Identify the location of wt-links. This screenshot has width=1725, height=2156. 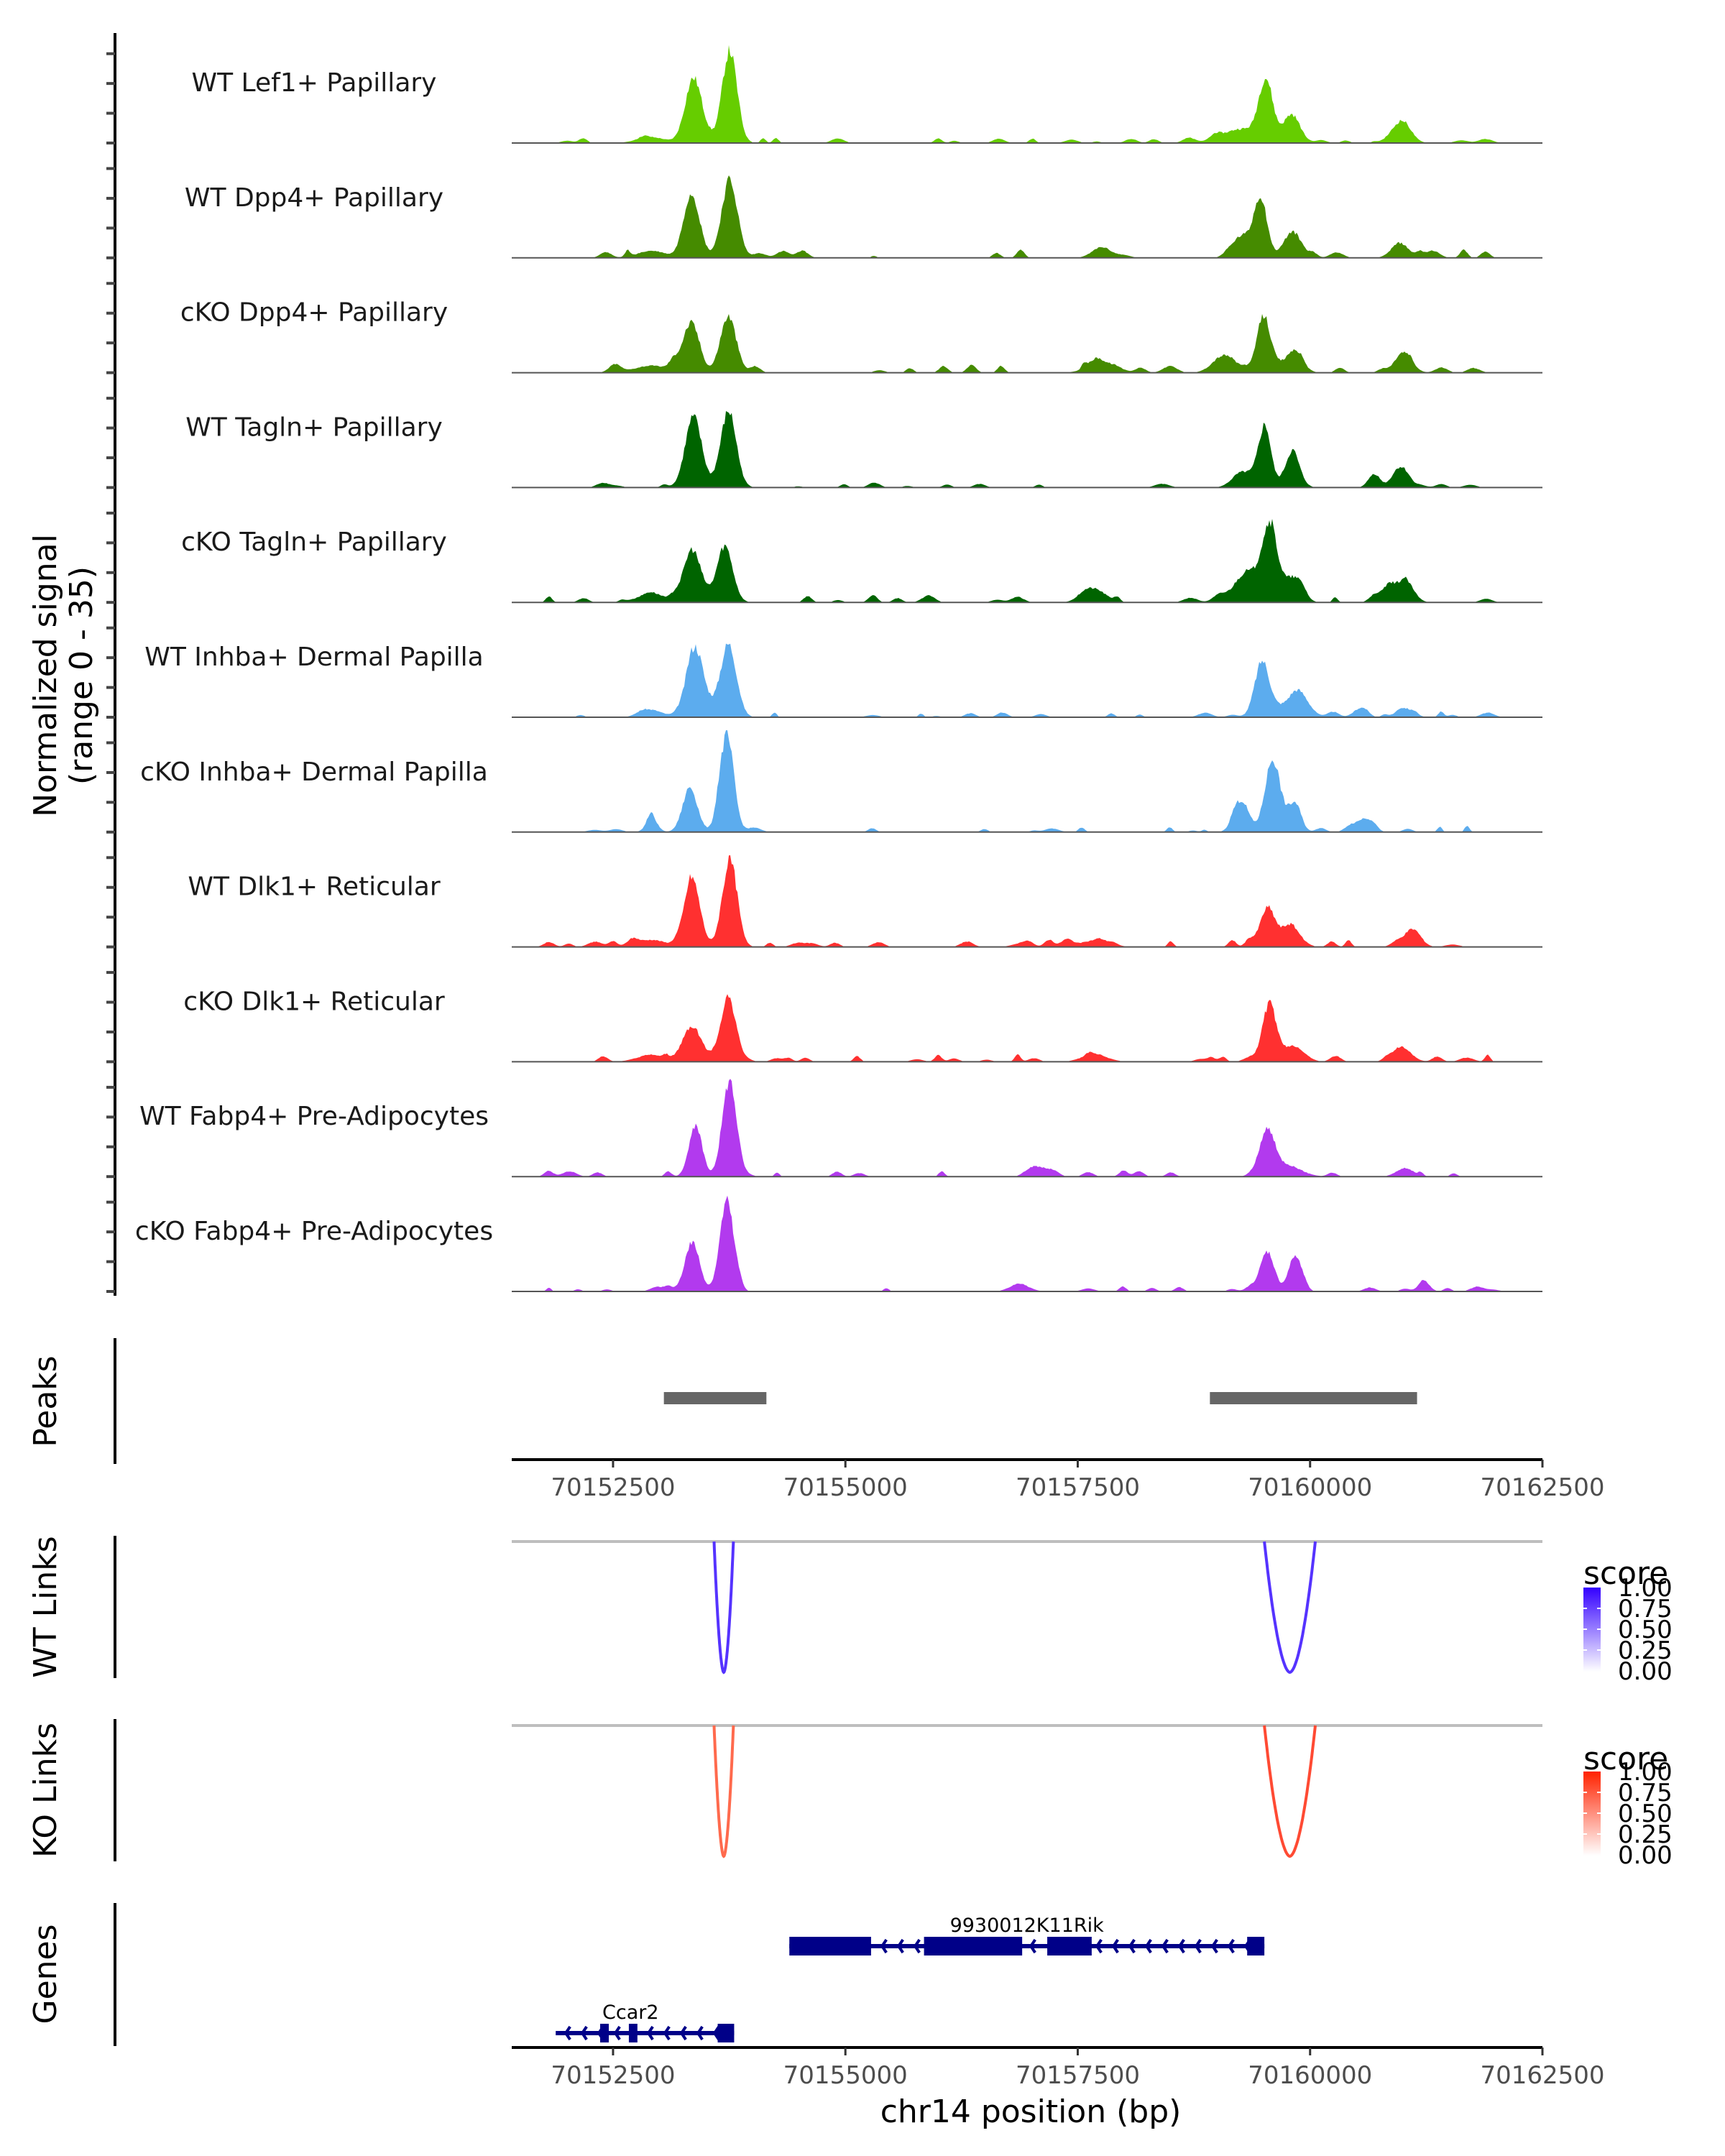
(1027, 1607).